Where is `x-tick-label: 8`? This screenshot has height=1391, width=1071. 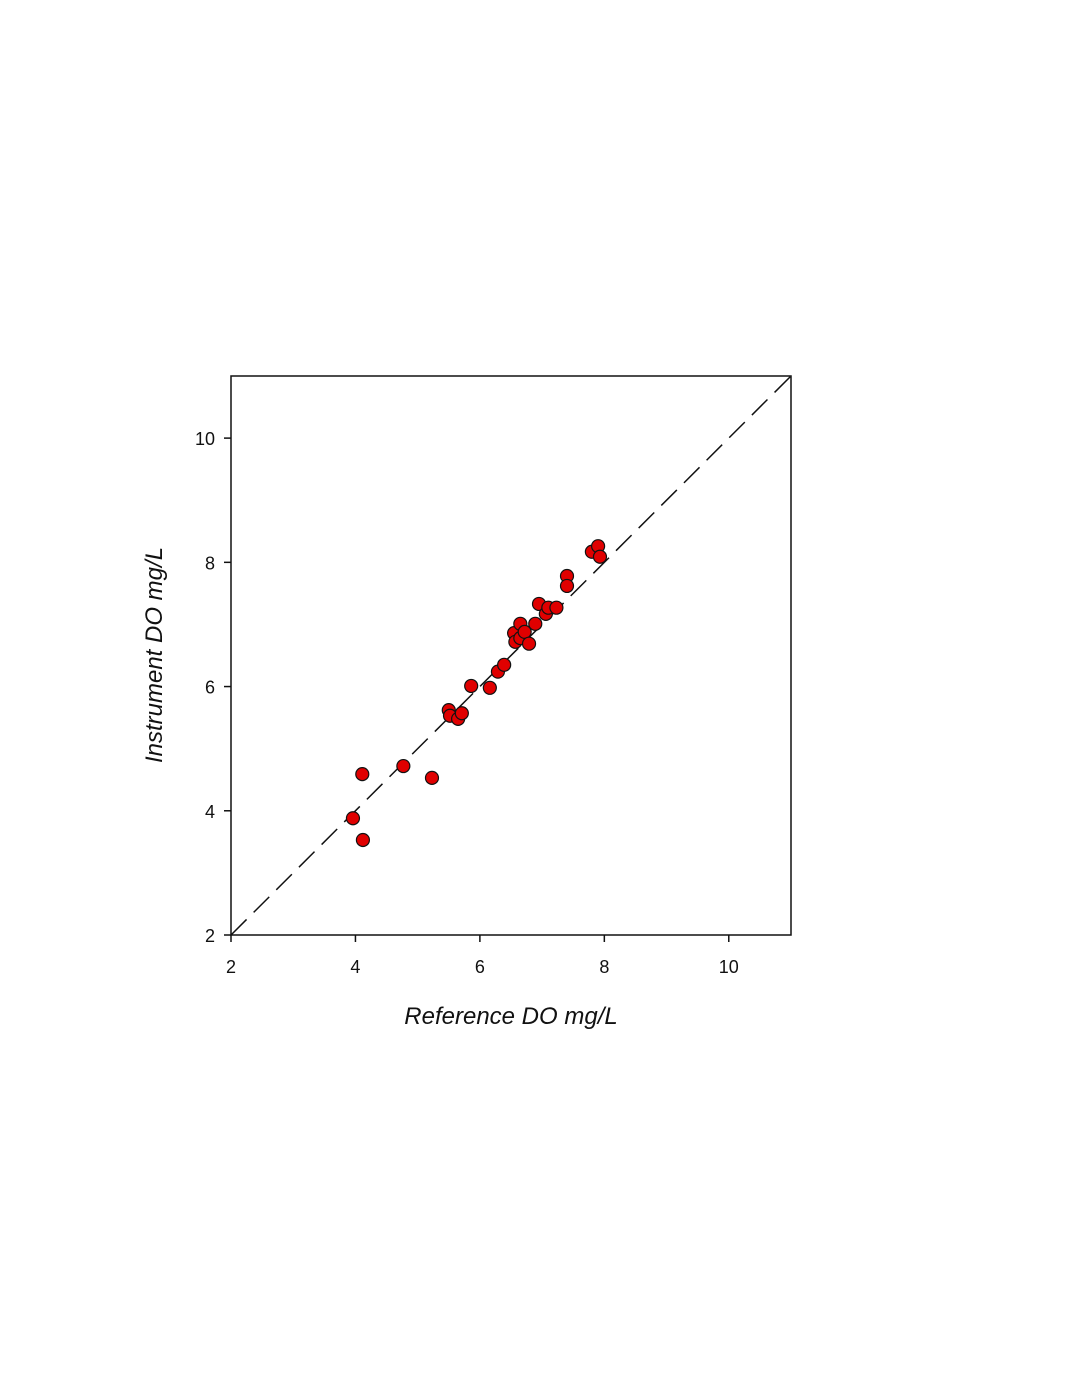 x-tick-label: 8 is located at coordinates (604, 967).